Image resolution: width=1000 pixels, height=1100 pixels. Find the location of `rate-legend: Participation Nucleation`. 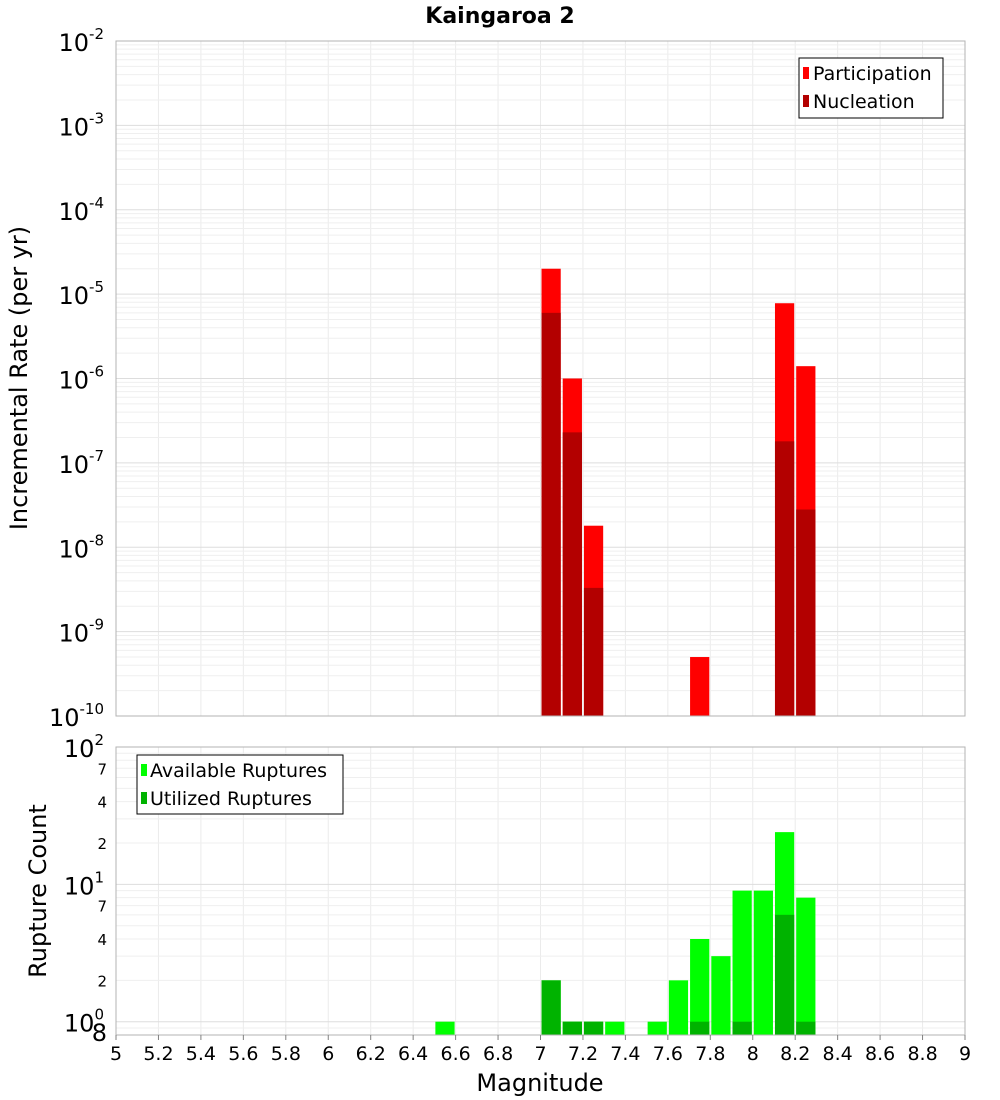

rate-legend: Participation Nucleation is located at coordinates (871, 88).